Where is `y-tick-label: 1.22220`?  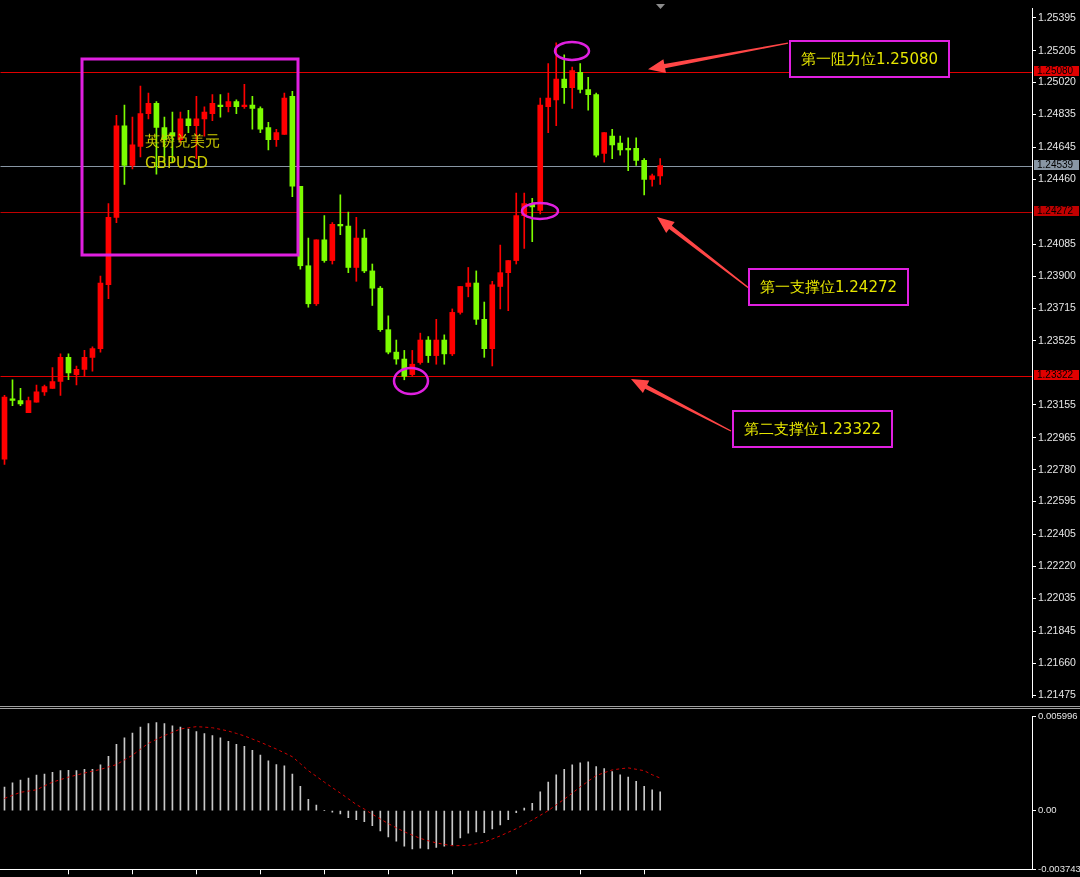
y-tick-label: 1.22220 is located at coordinates (1057, 565).